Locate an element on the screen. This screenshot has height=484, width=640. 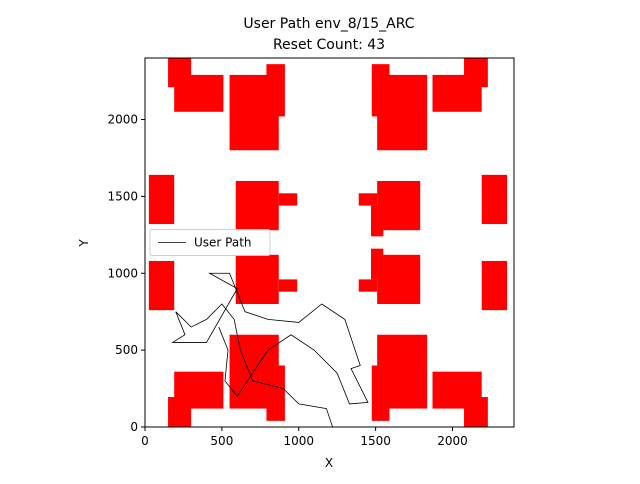
legend-label: User Path is located at coordinates (223, 243).